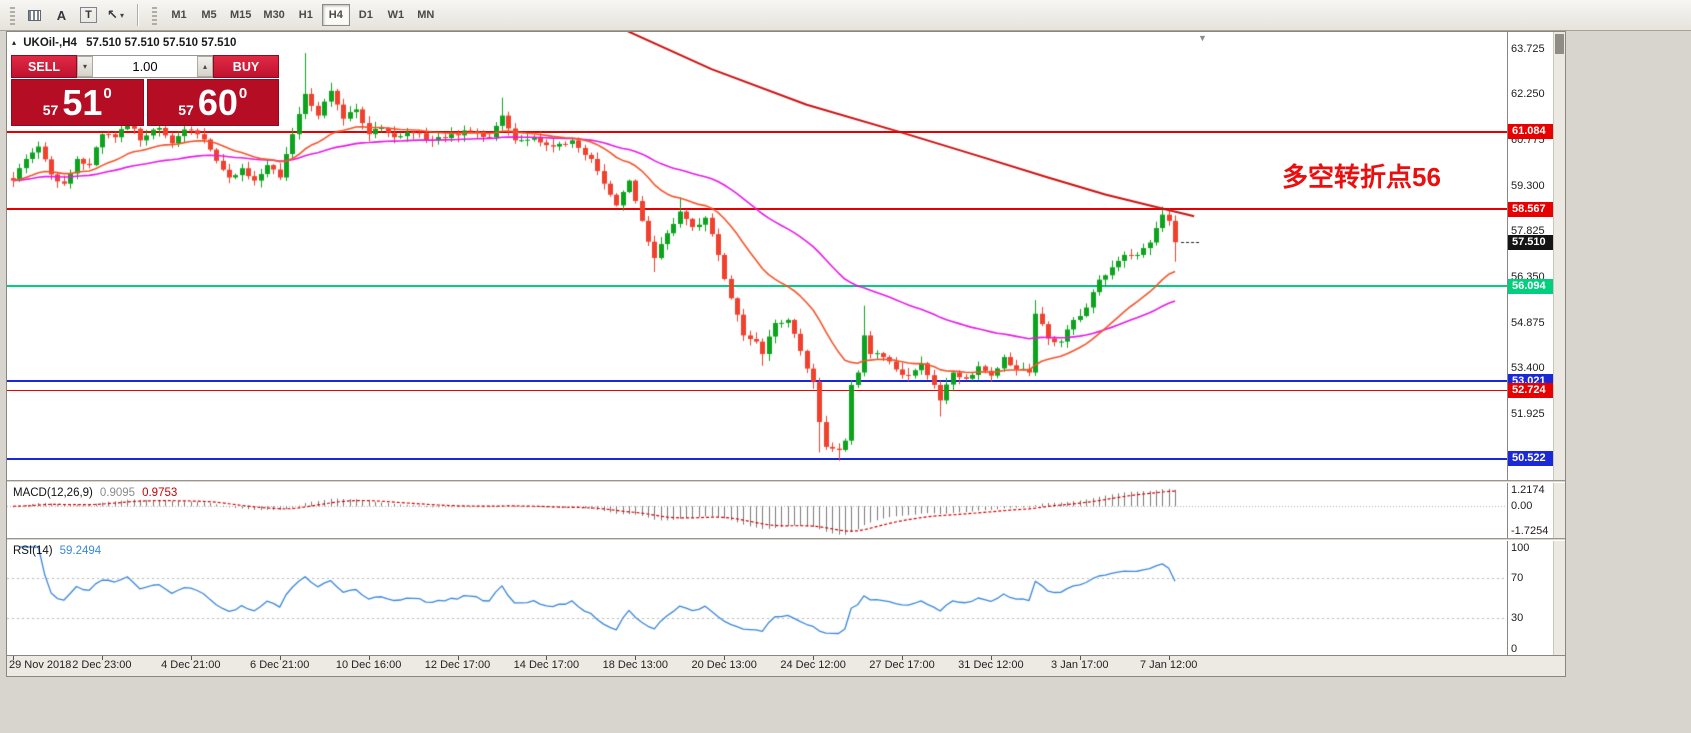 The width and height of the screenshot is (1691, 733). What do you see at coordinates (1528, 185) in the screenshot?
I see `y-axis-label: 59.300` at bounding box center [1528, 185].